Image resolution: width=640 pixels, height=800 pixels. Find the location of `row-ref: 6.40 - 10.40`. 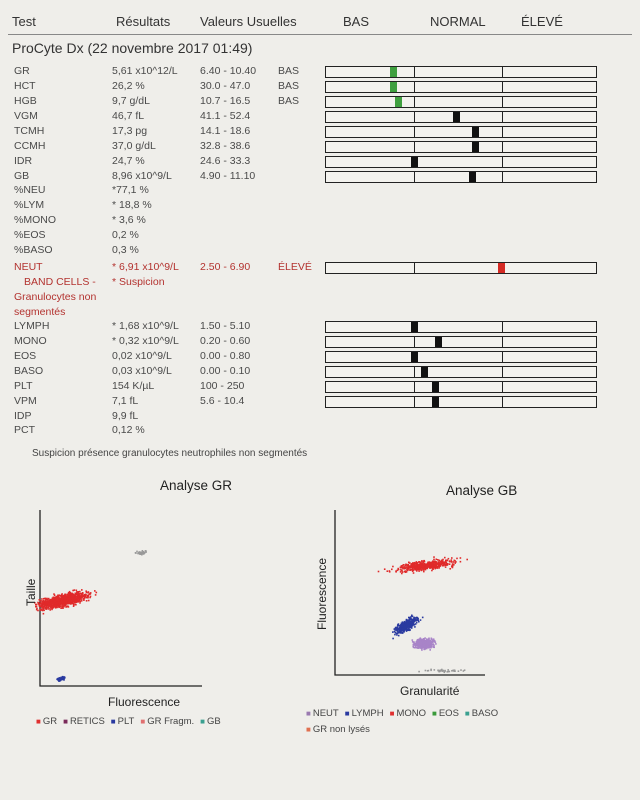

row-ref: 6.40 - 10.40 is located at coordinates (228, 71).